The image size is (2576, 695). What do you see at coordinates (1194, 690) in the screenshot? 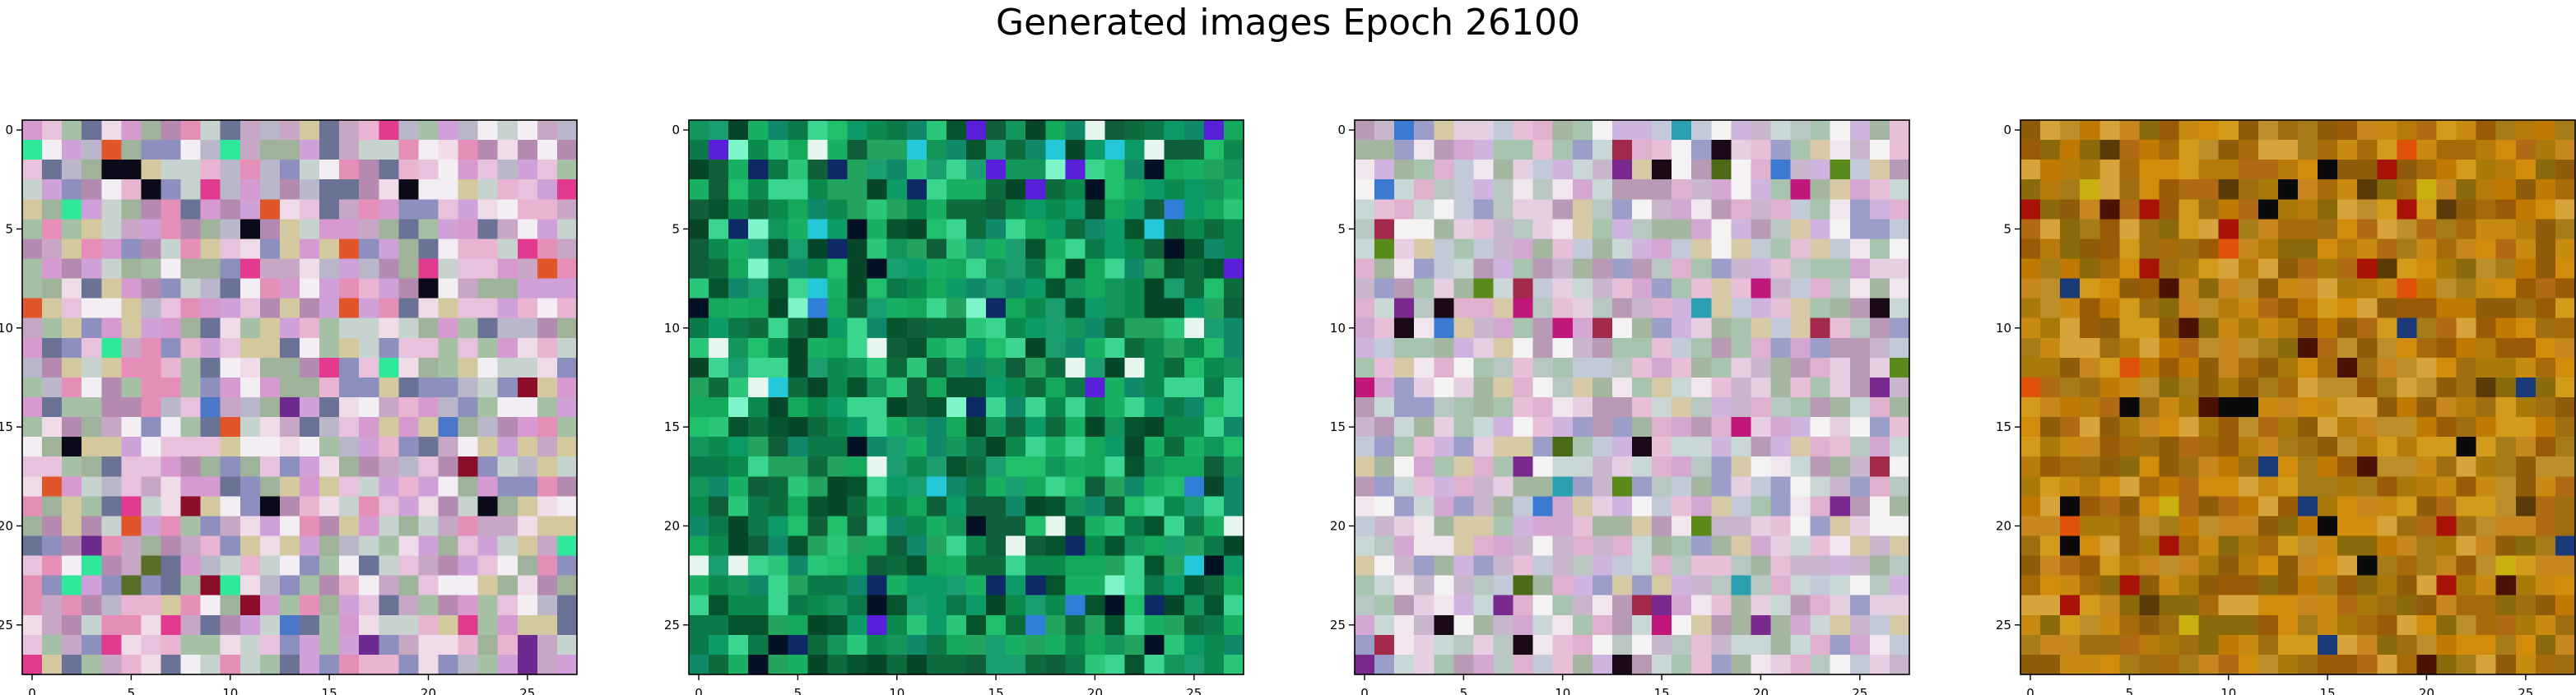
I see `x-tick-label: 25` at bounding box center [1194, 690].